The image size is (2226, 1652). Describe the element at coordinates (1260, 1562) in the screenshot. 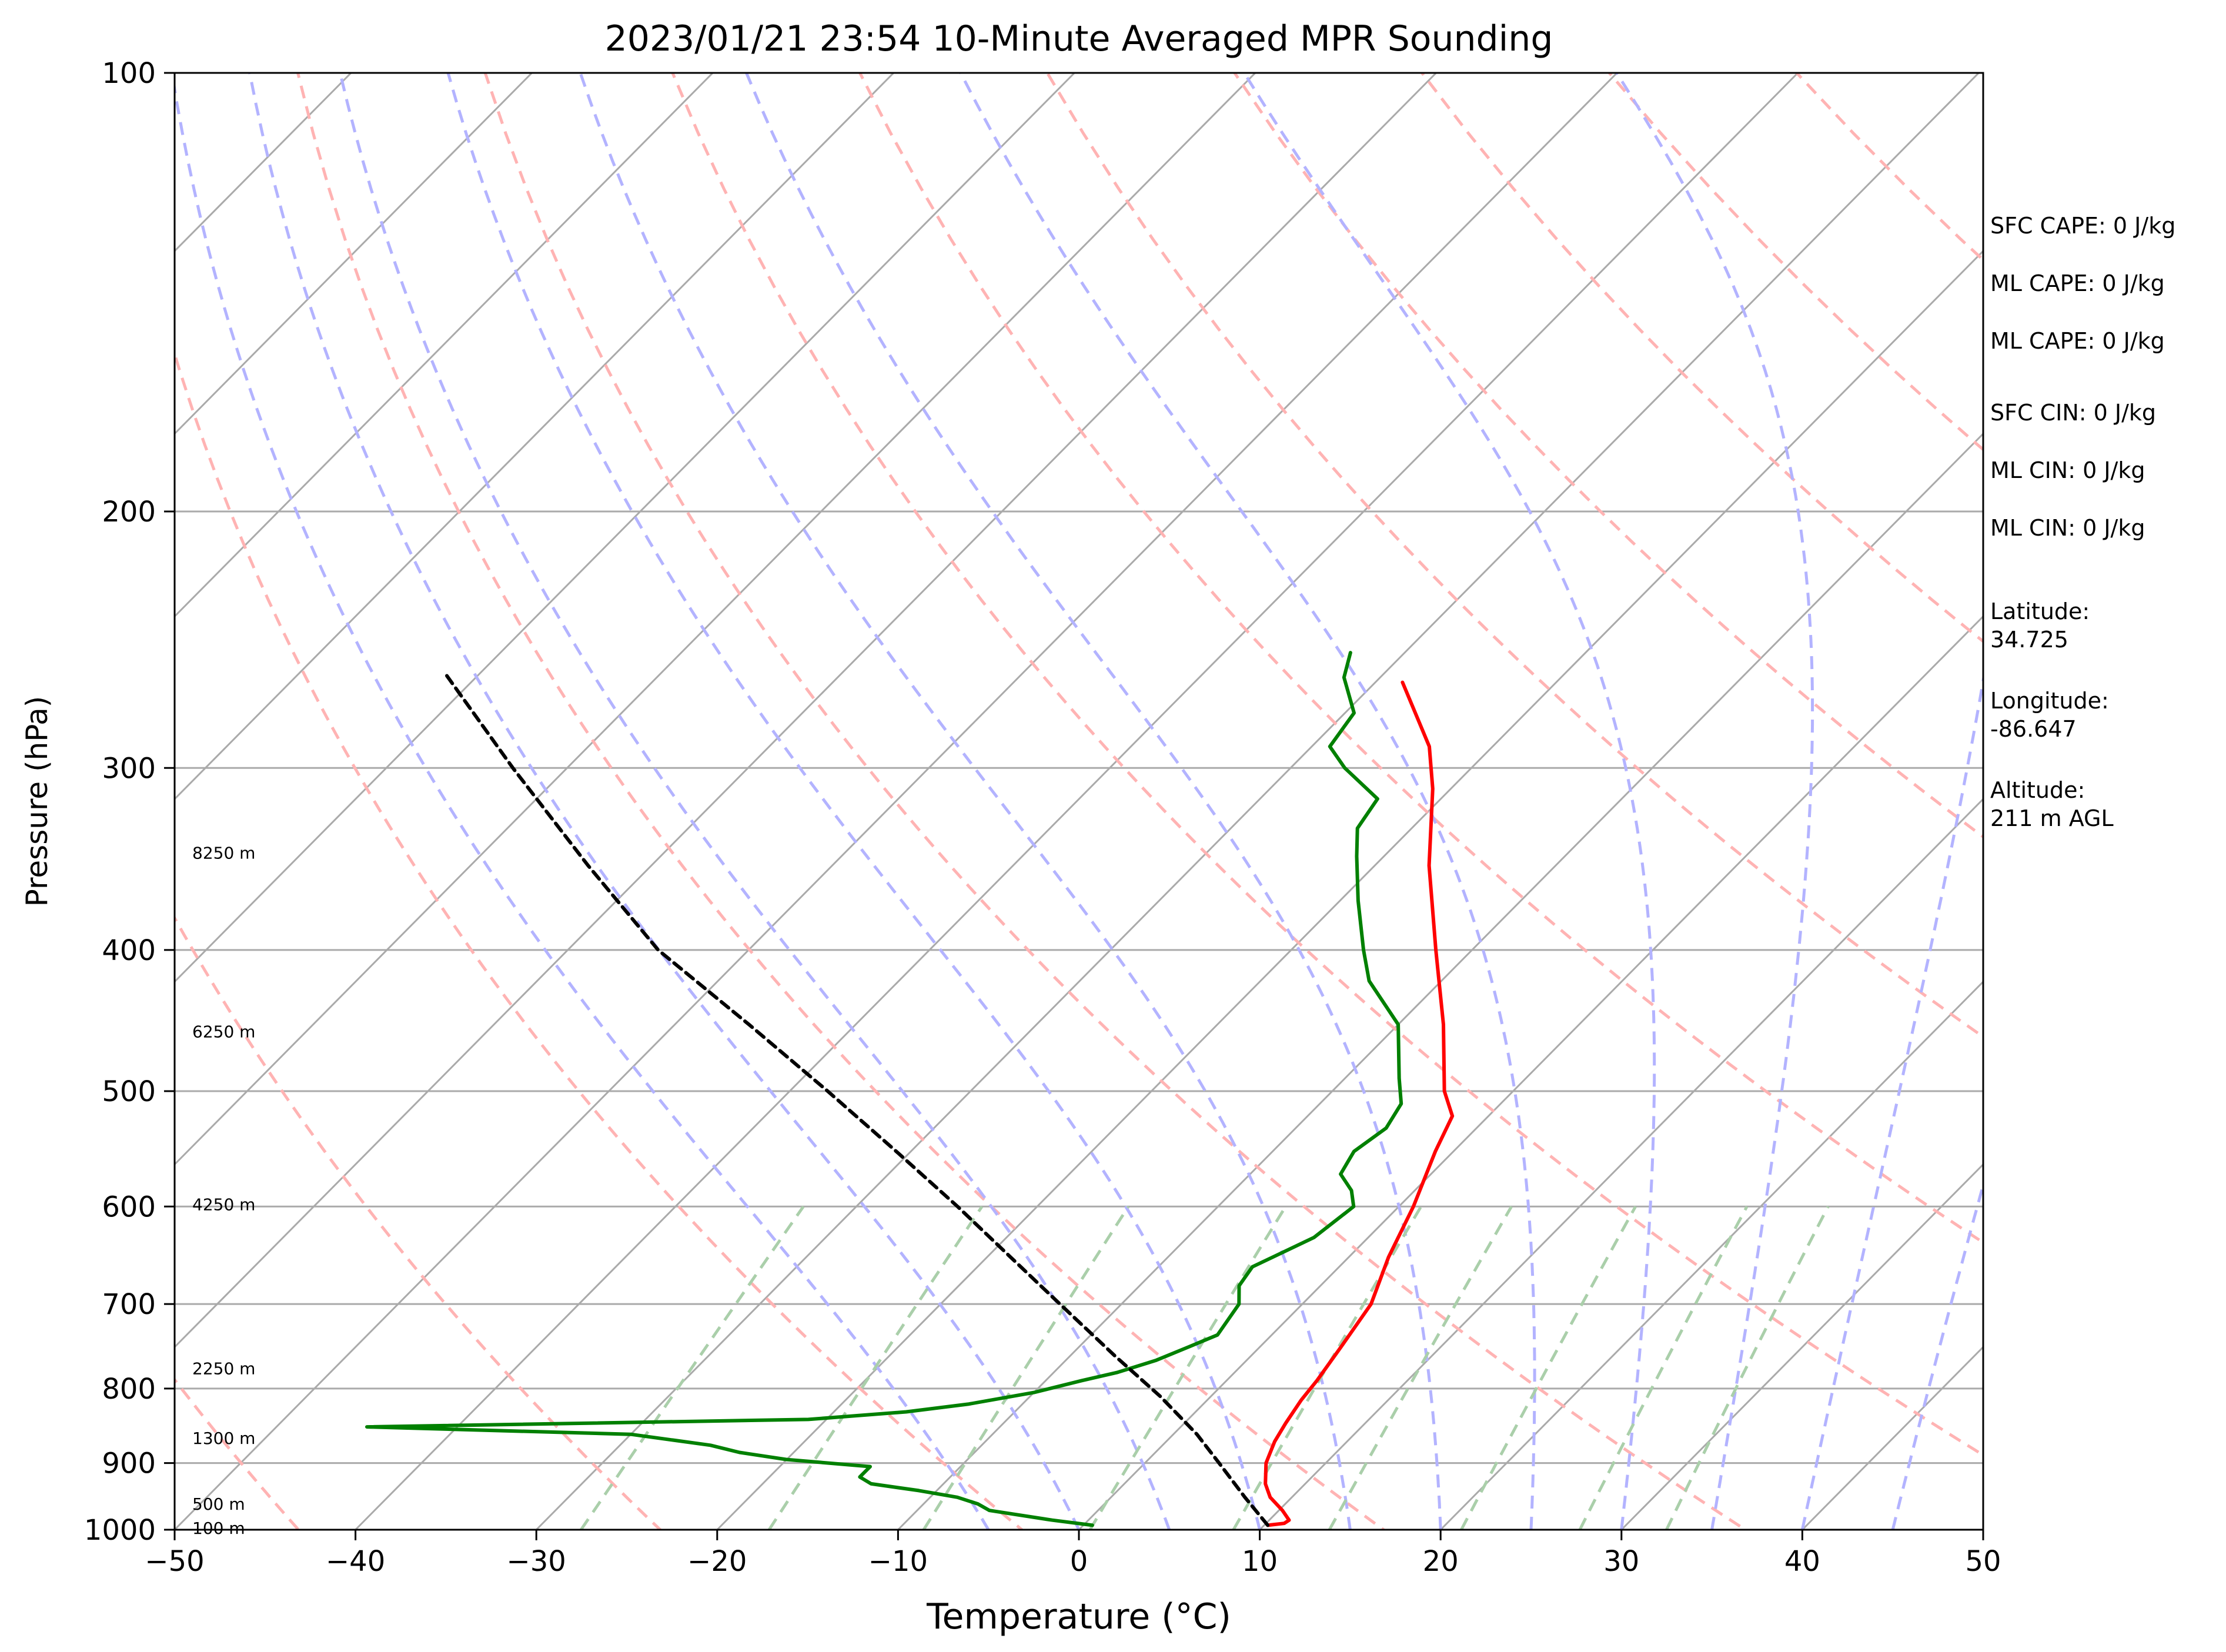

I see `x-tick-label-6: 10` at that location.